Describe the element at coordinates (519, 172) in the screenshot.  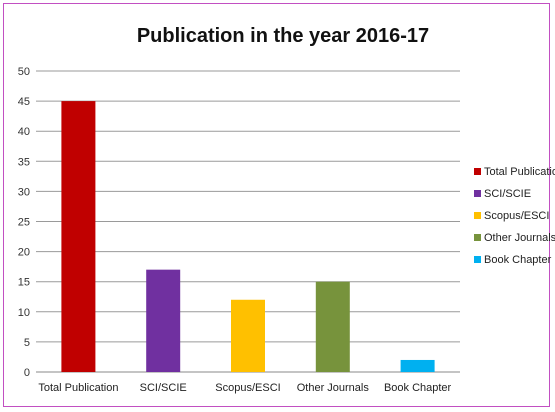
I see `legend-label: Total Publication` at that location.